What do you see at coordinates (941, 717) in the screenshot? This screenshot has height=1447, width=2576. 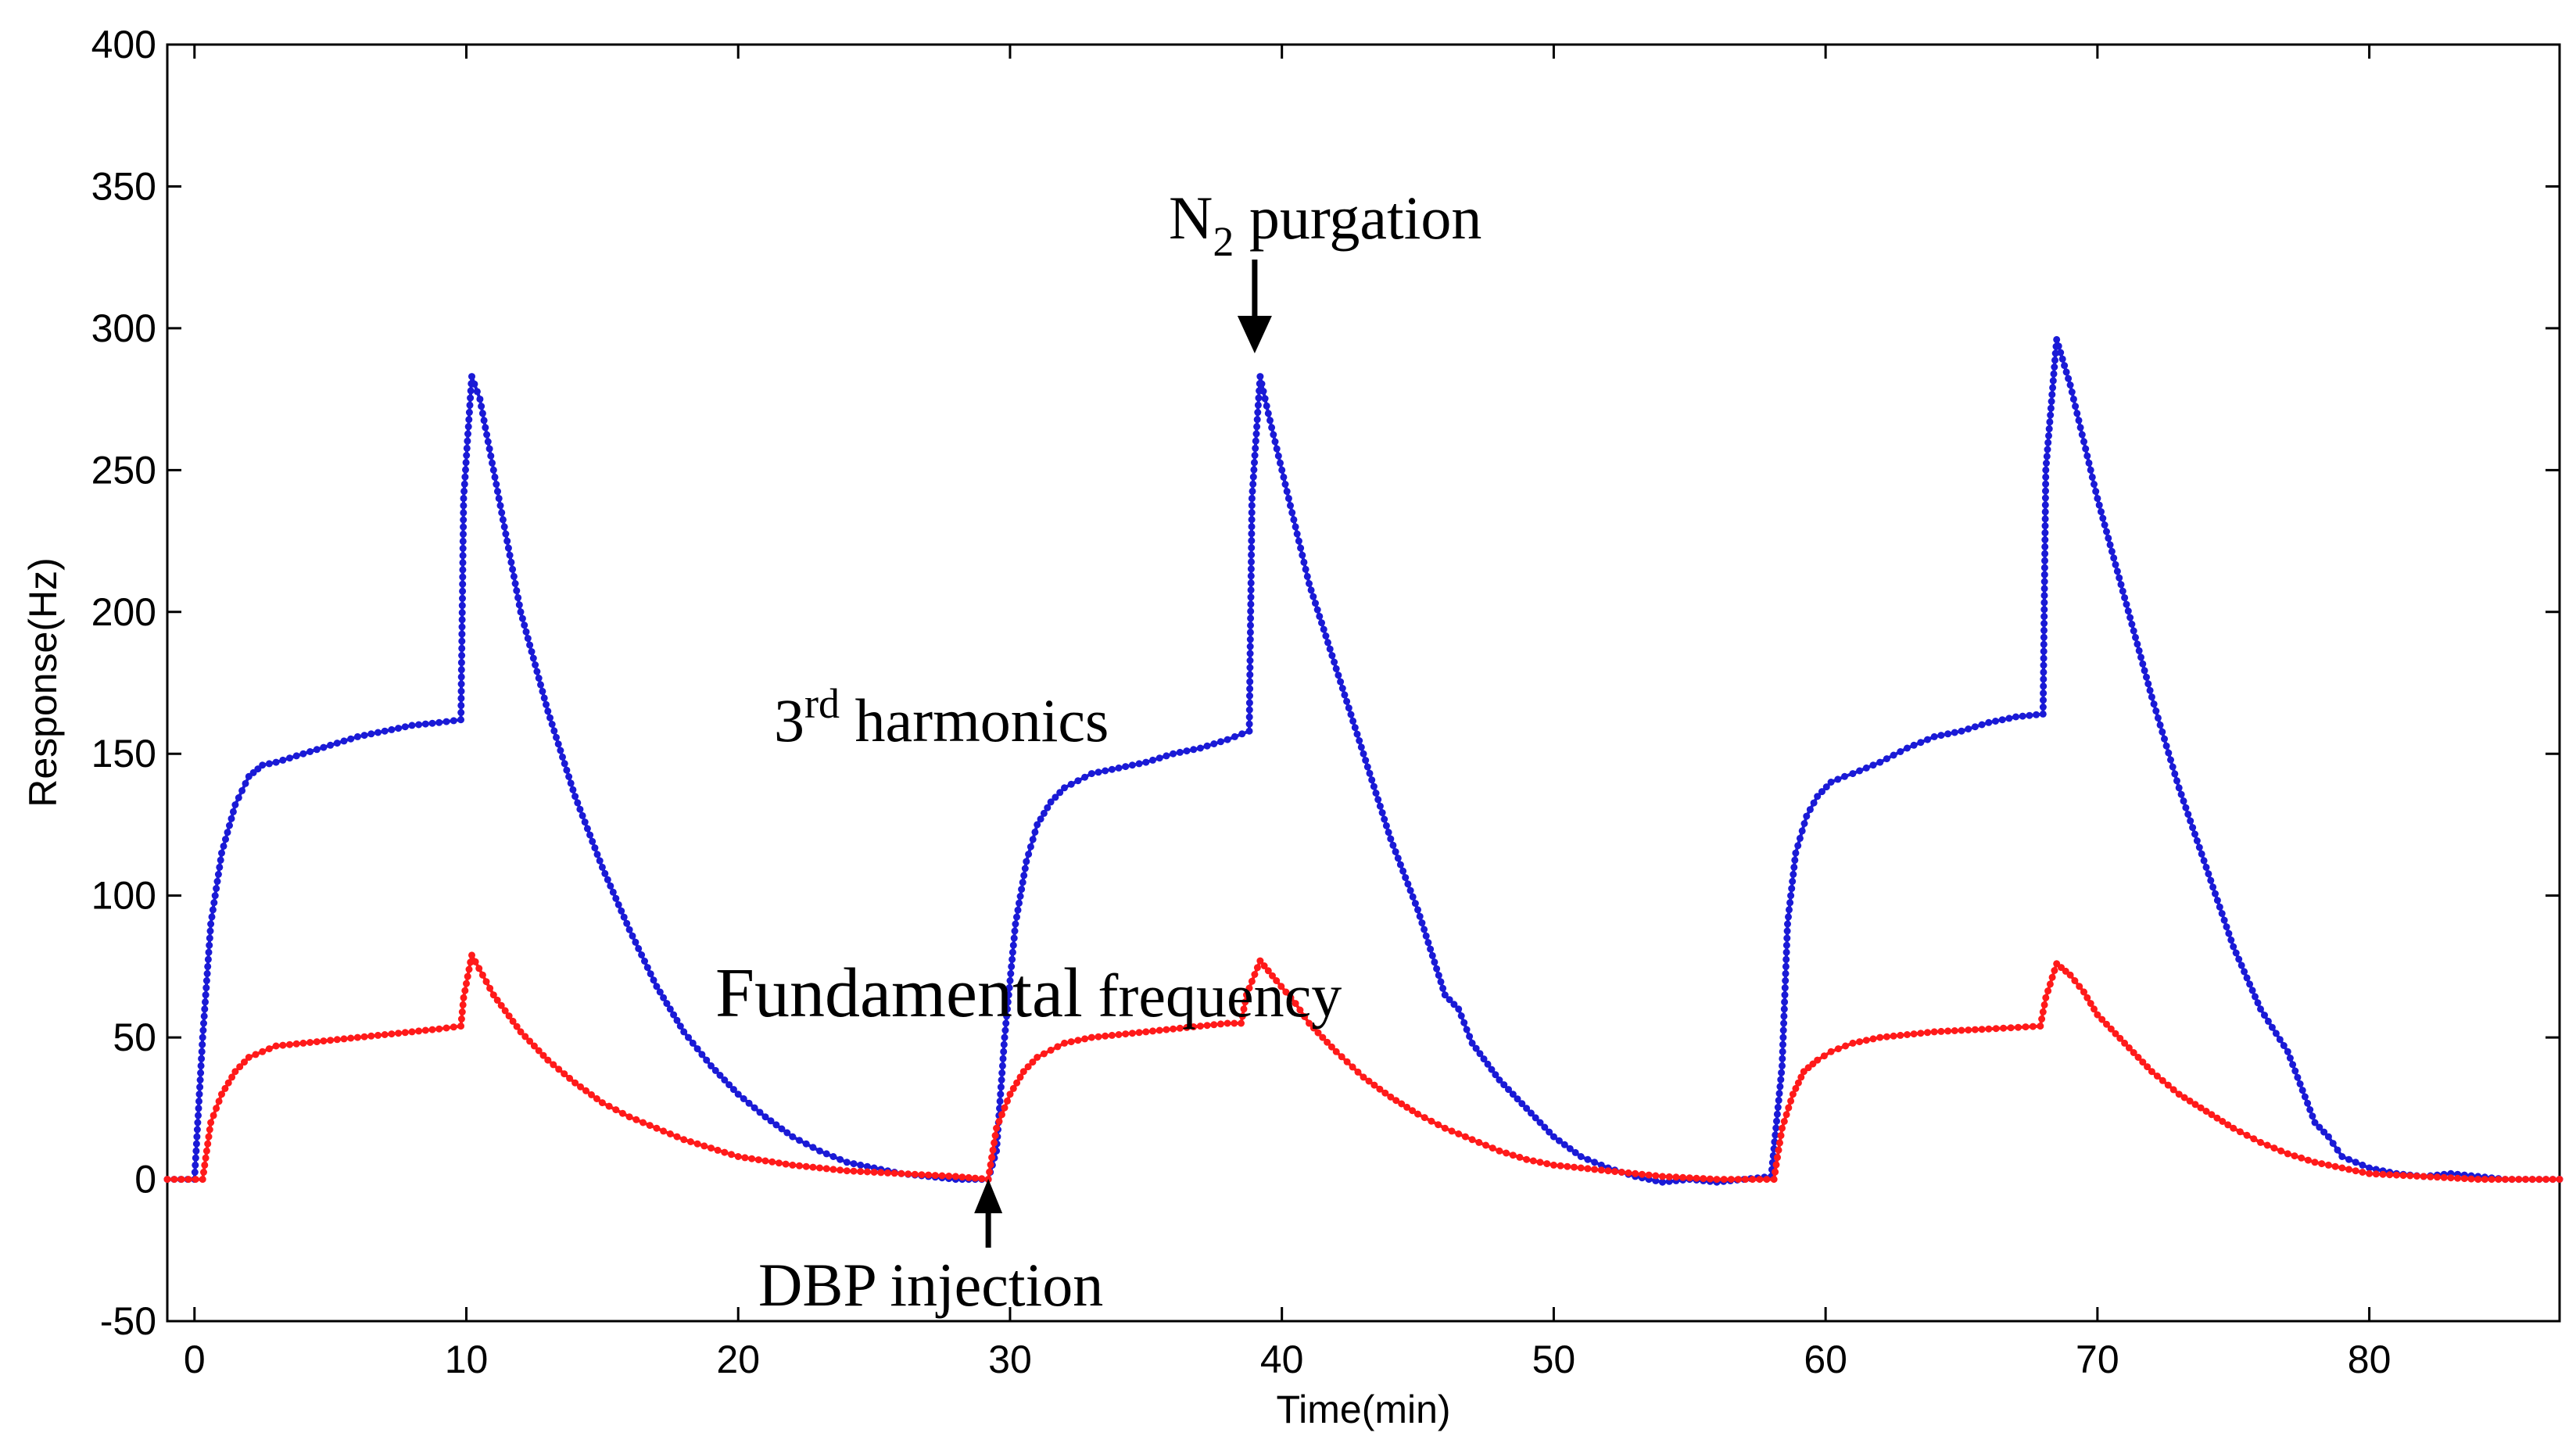 I see `third-harmonics-label: 3rd harmonics` at bounding box center [941, 717].